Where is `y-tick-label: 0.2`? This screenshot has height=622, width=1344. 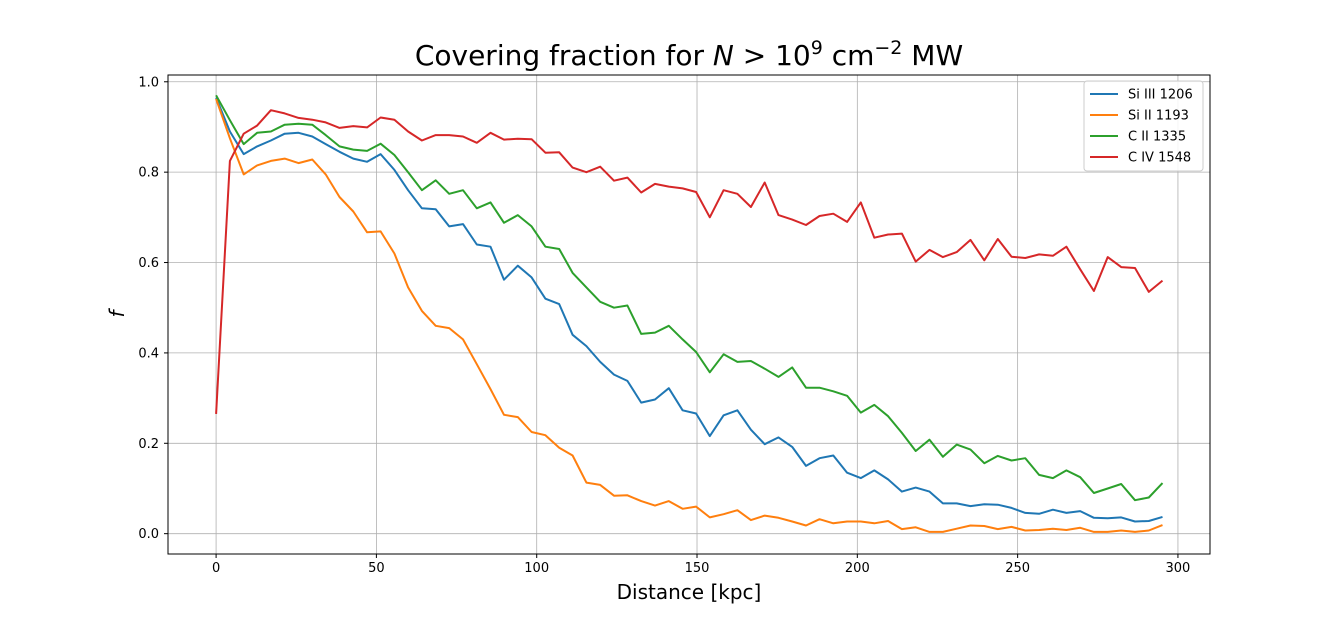 y-tick-label: 0.2 is located at coordinates (148, 444).